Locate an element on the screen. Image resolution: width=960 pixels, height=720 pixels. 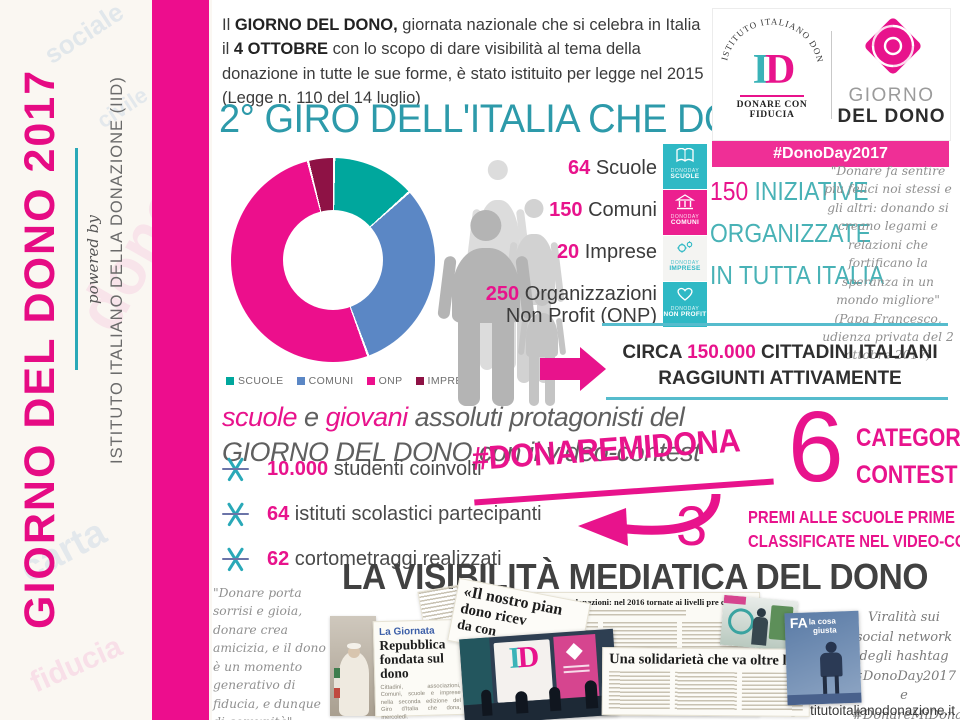
giorno-del-dono-logo: GIORNO DEL DONO is located at coordinates (891, 69).